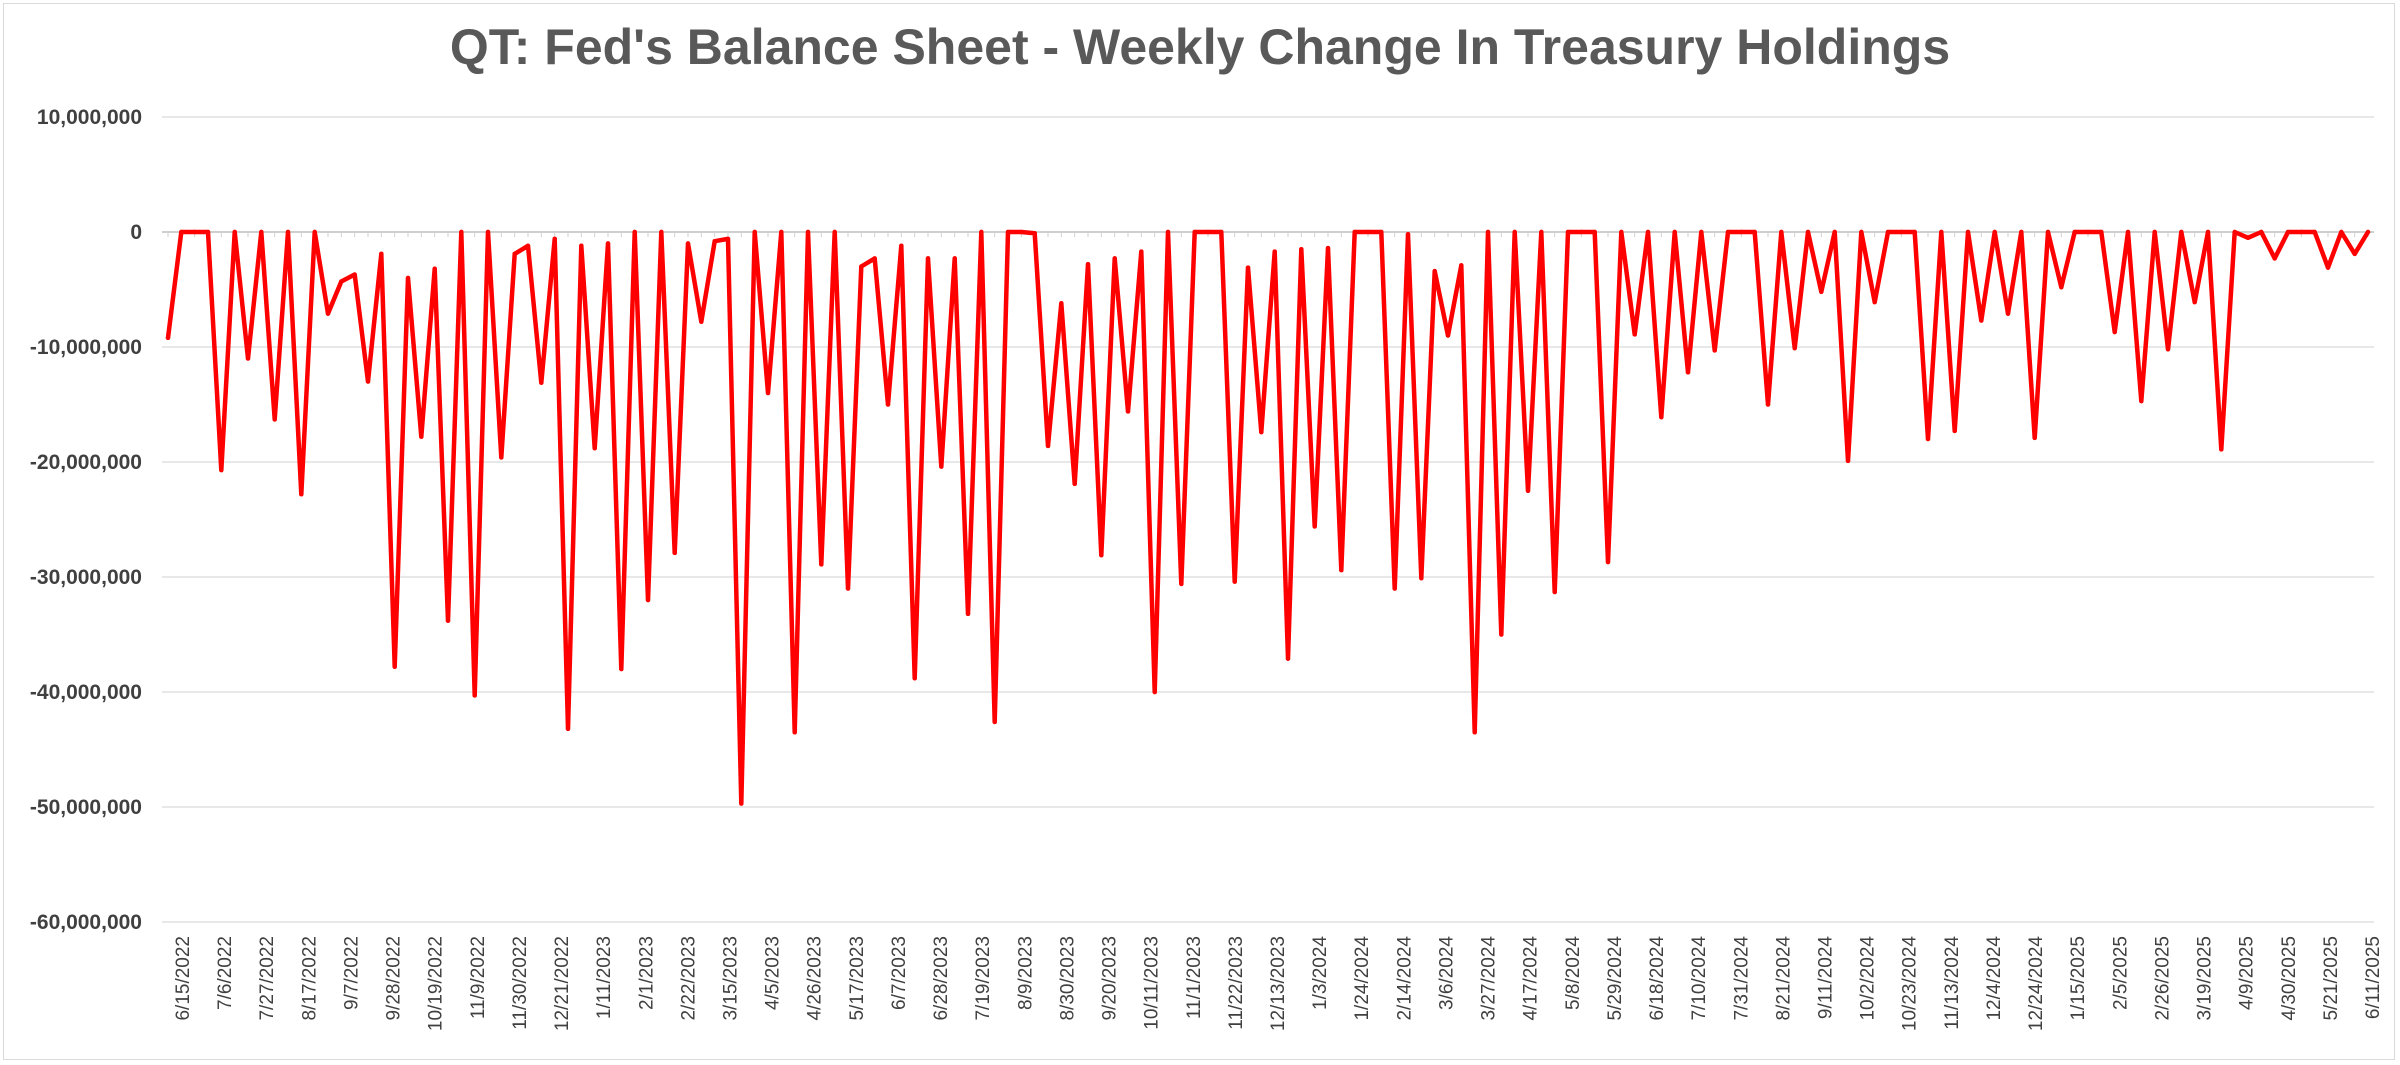 The height and width of the screenshot is (1065, 2400). I want to click on y-tick-label: -40,000,000, so click(86, 692).